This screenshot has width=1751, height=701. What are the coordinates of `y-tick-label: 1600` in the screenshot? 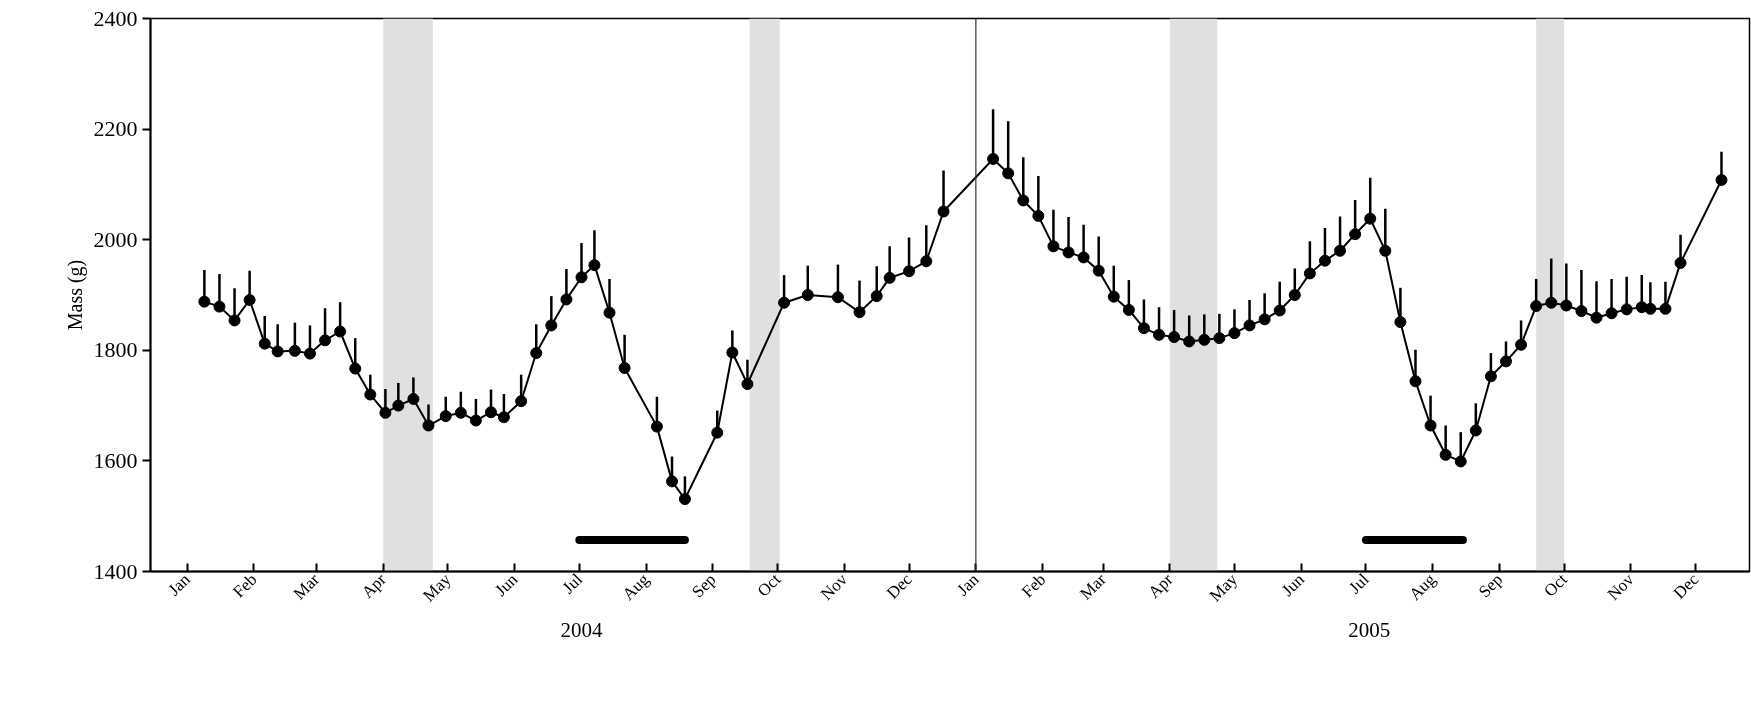 It's located at (115, 460).